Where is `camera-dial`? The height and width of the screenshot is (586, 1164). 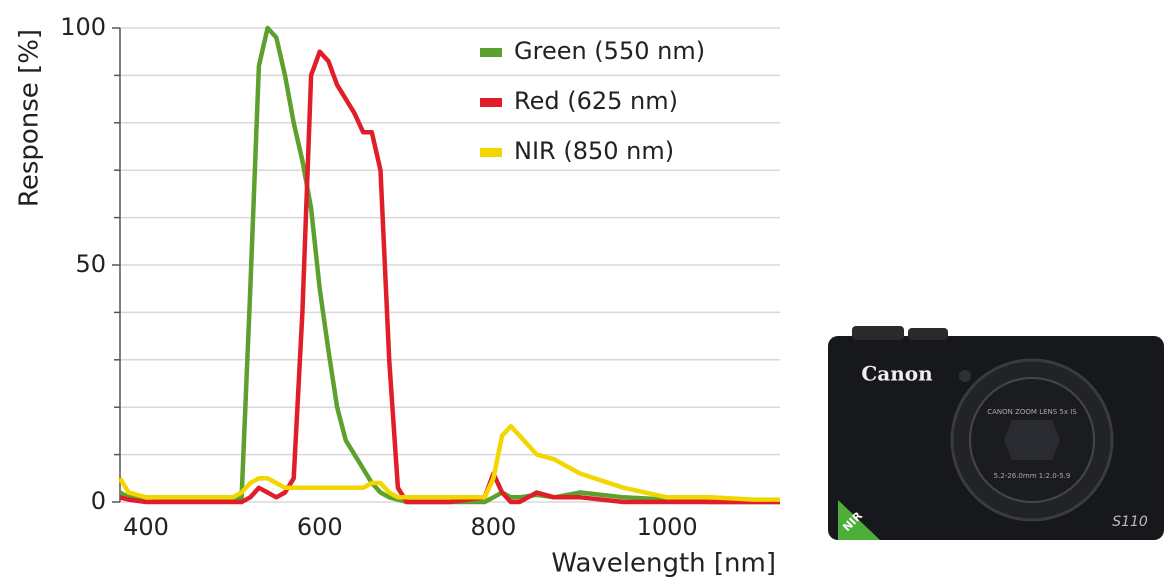
camera-dial is located at coordinates (878, 333).